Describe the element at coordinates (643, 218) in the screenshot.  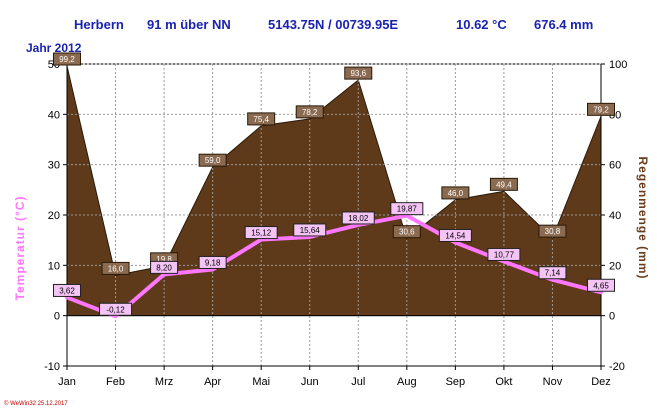
I see `y-axis-label-right: Regenmenge (mm)` at that location.